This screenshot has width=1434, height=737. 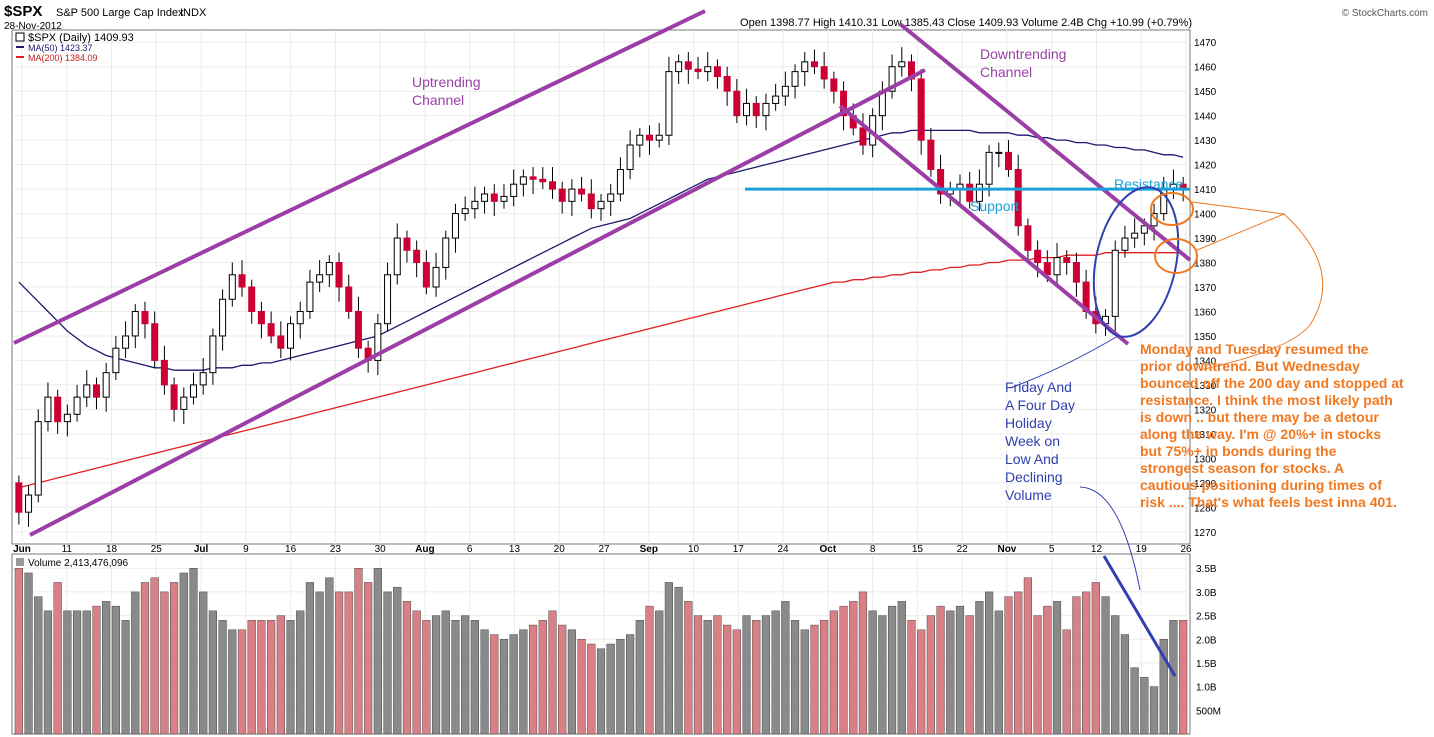 I want to click on date-tick-label: 6, so click(x=470, y=549).